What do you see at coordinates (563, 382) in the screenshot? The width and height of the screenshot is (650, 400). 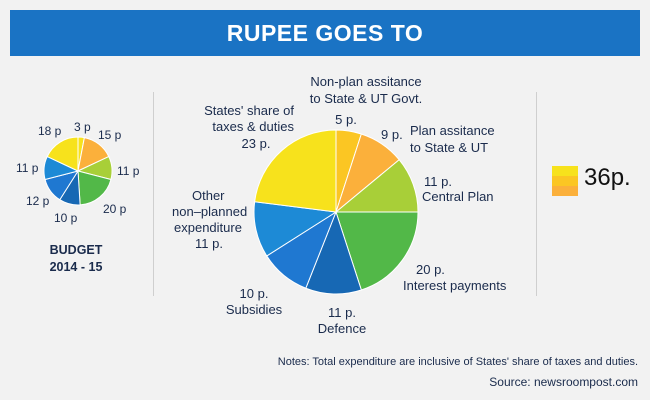 I see `footer-source: Source: newsroompost.com` at bounding box center [563, 382].